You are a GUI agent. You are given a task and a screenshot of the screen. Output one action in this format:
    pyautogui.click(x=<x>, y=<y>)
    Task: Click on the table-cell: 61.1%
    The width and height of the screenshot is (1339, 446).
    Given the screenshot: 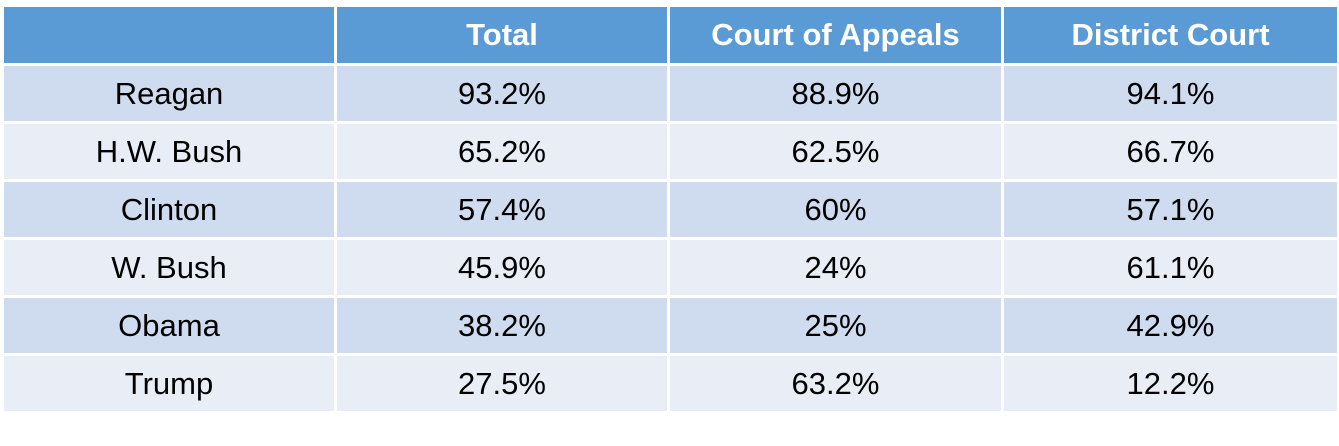 What is the action you would take?
    pyautogui.click(x=1170, y=267)
    